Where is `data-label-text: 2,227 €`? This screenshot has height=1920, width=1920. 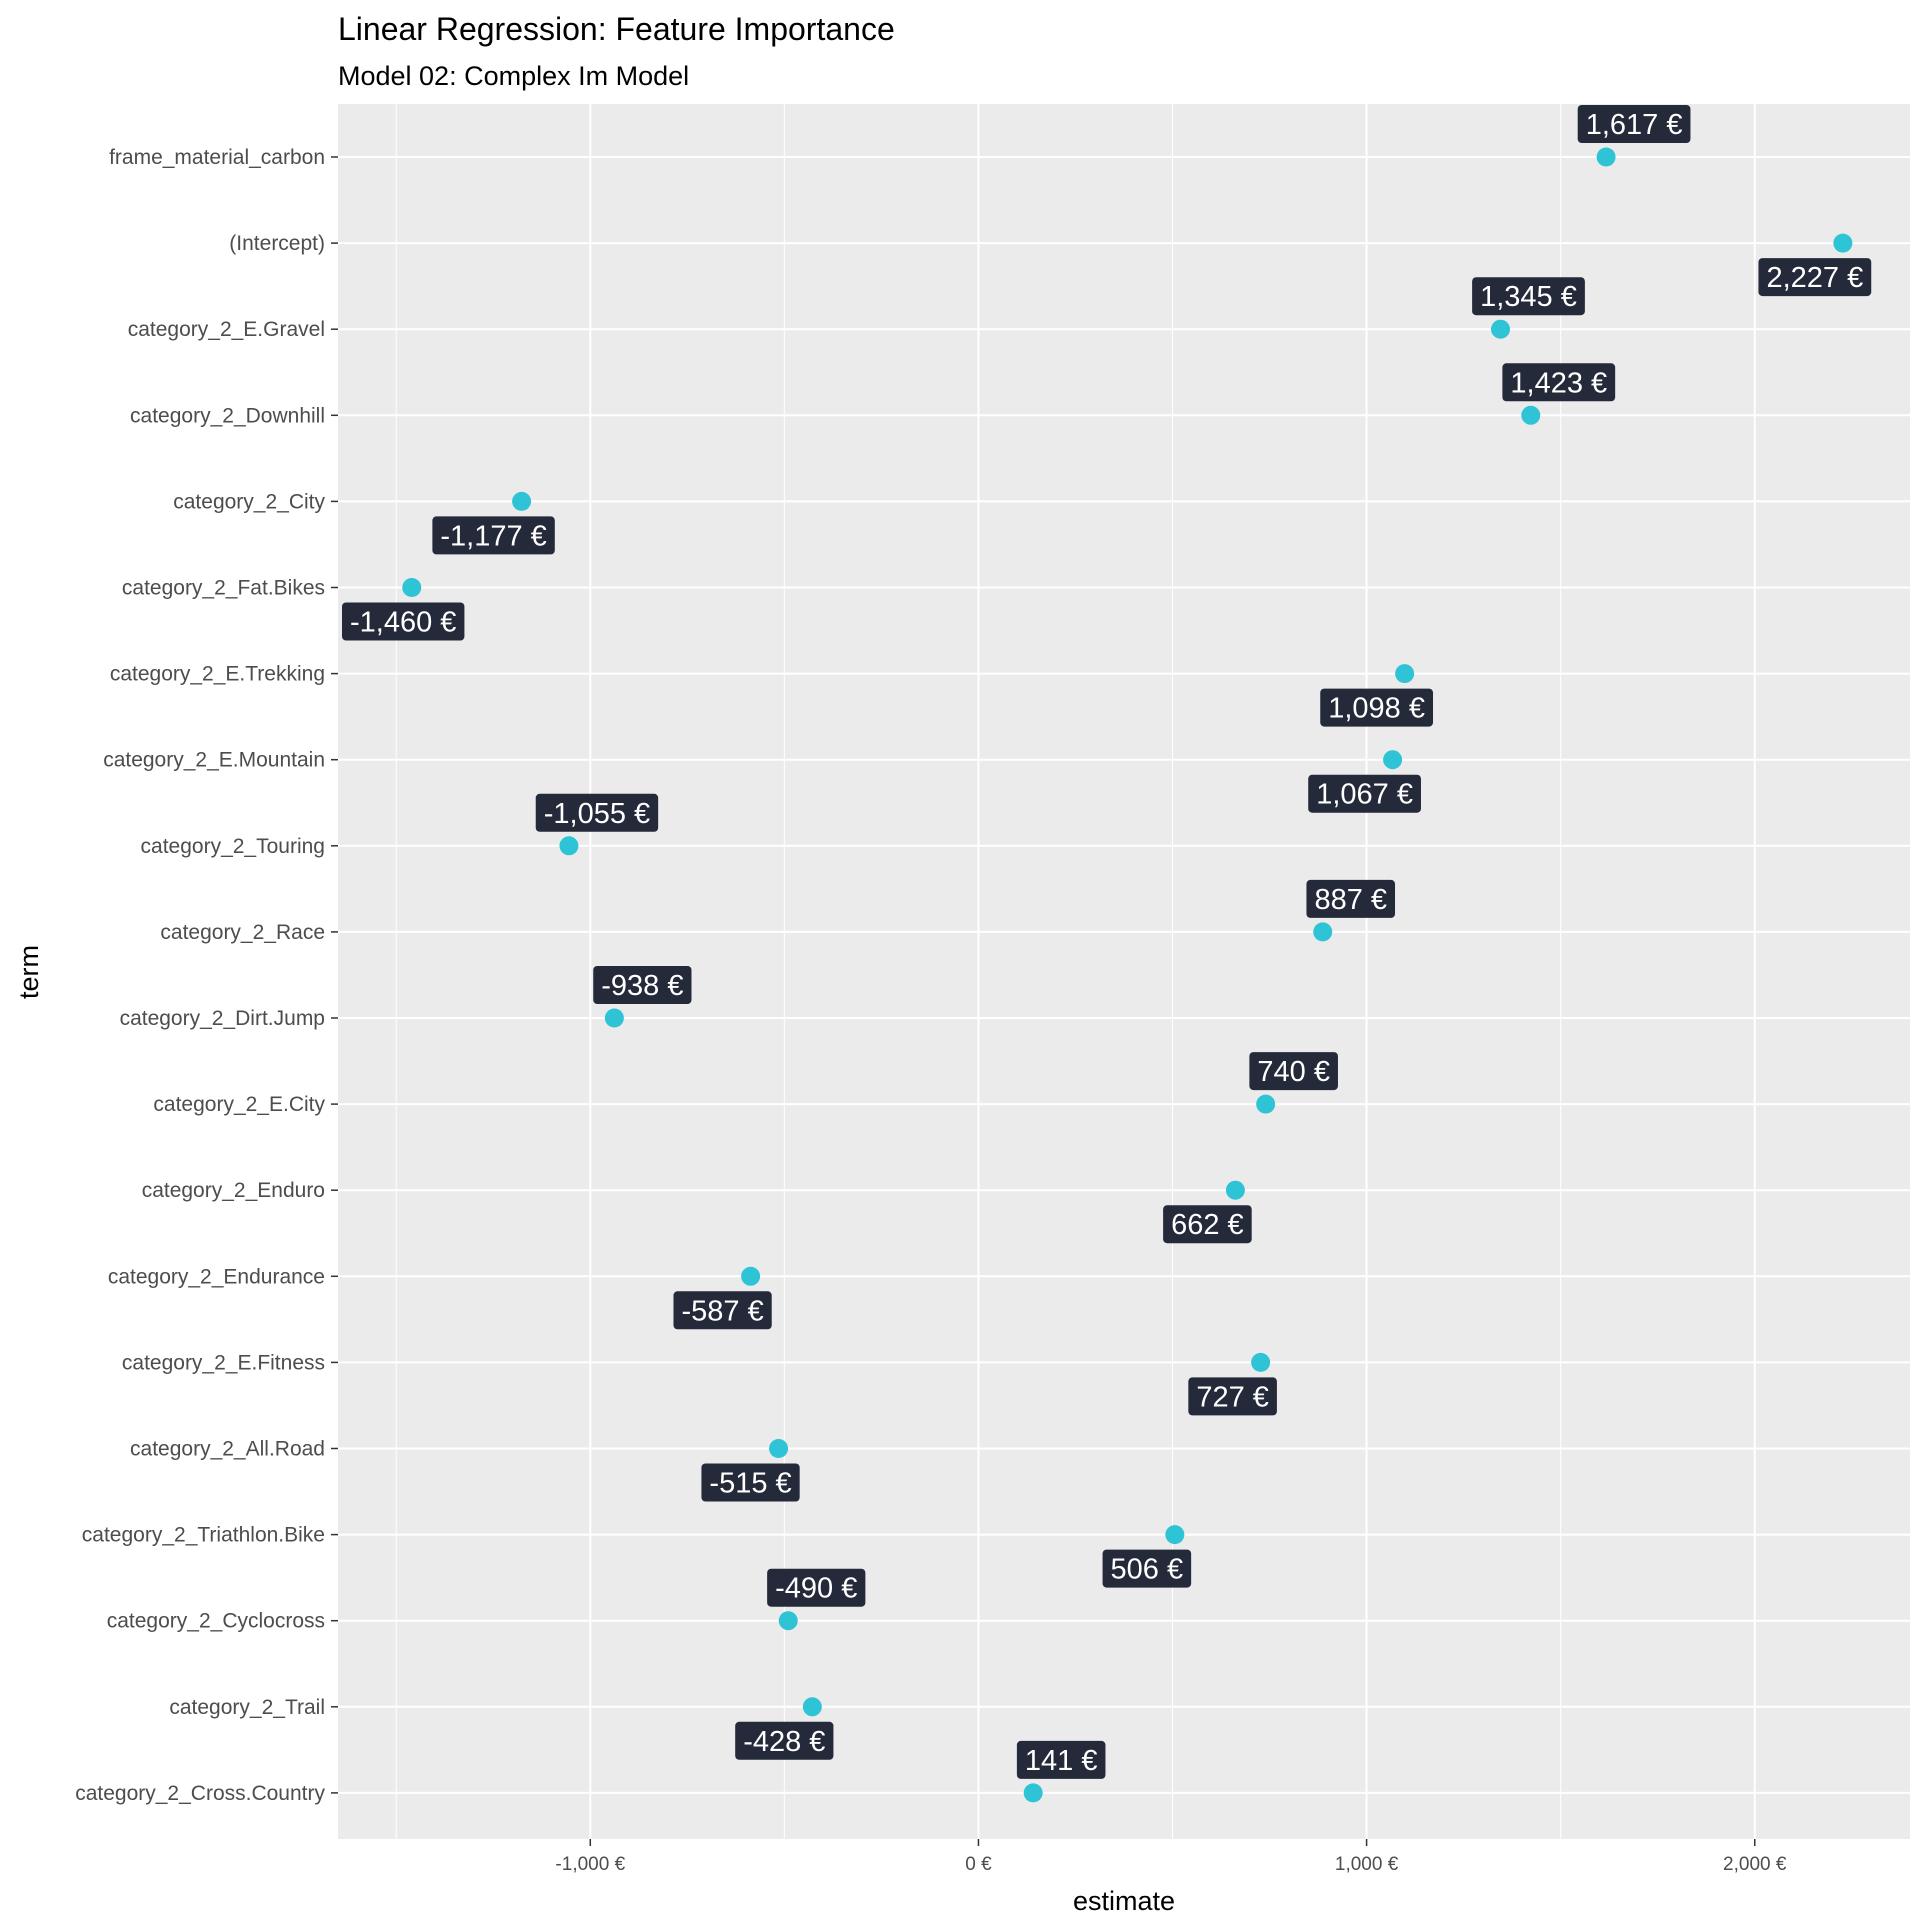 data-label-text: 2,227 € is located at coordinates (1814, 278).